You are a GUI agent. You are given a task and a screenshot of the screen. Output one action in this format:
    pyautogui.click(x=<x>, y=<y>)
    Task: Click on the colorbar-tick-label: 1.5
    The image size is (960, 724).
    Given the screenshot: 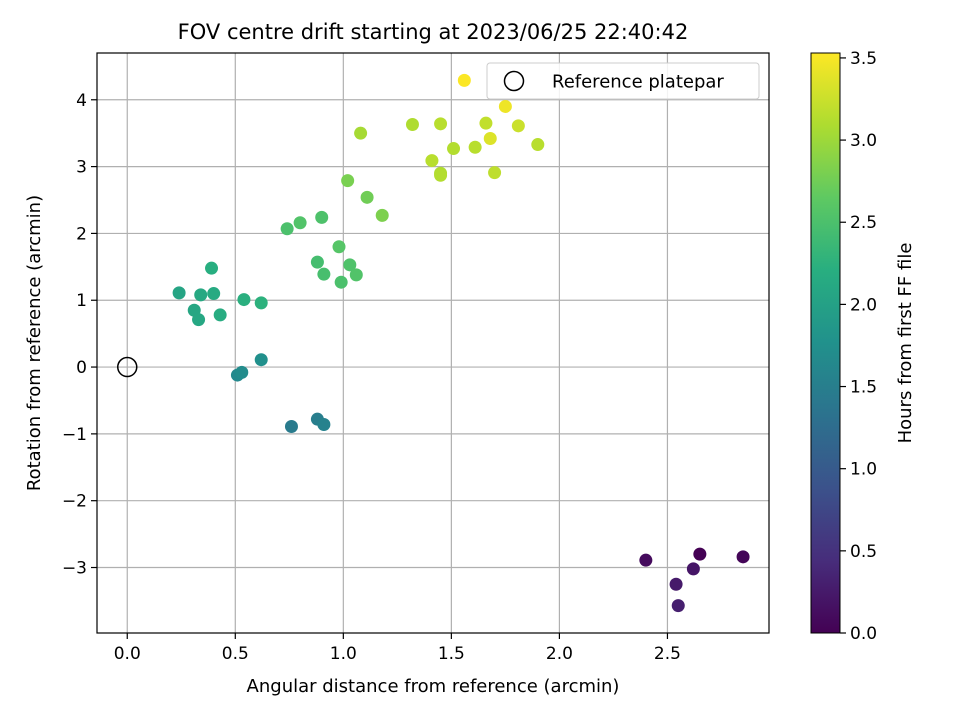 What is the action you would take?
    pyautogui.click(x=863, y=388)
    